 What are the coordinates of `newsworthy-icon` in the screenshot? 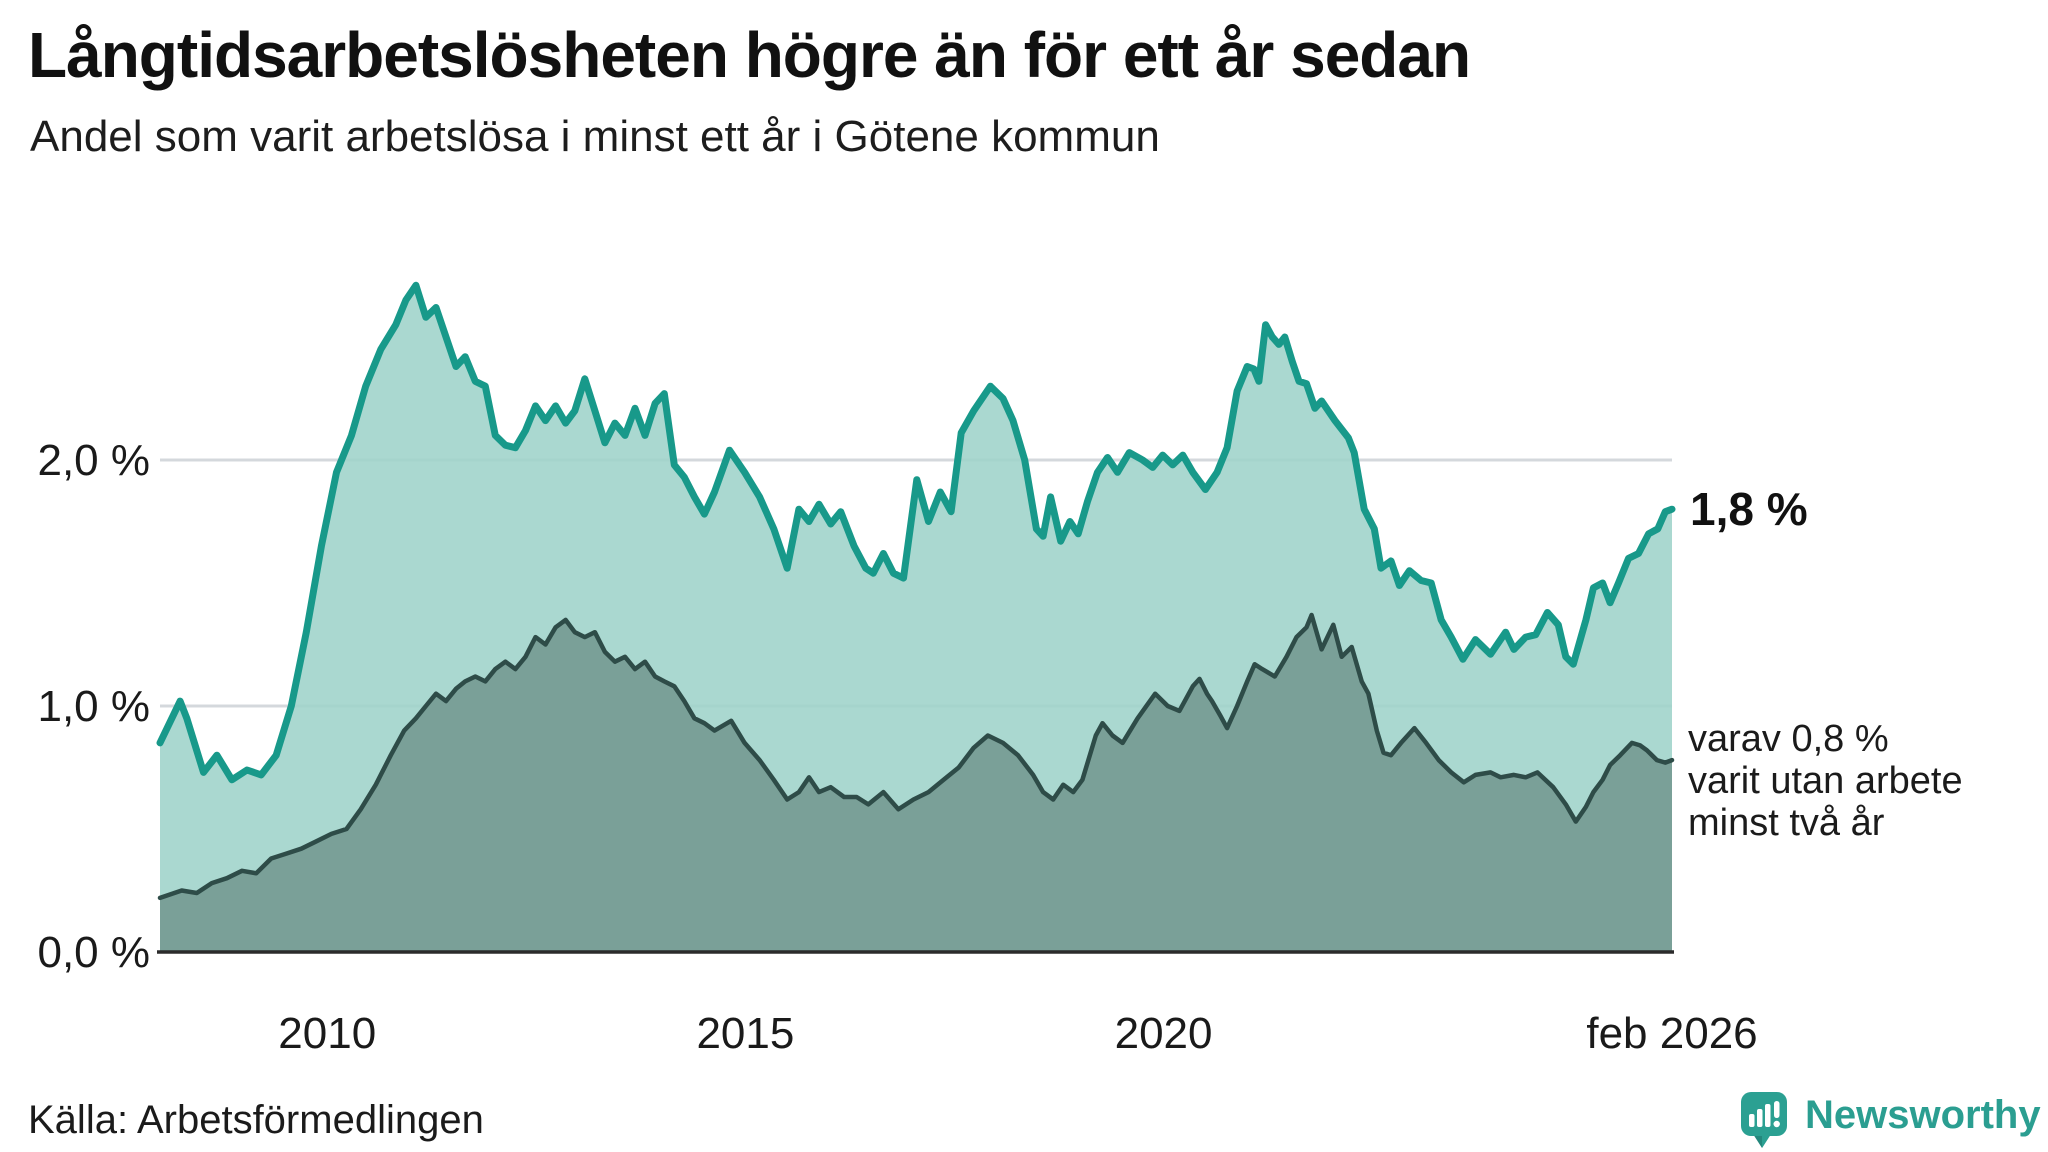 It's located at (1764, 1120).